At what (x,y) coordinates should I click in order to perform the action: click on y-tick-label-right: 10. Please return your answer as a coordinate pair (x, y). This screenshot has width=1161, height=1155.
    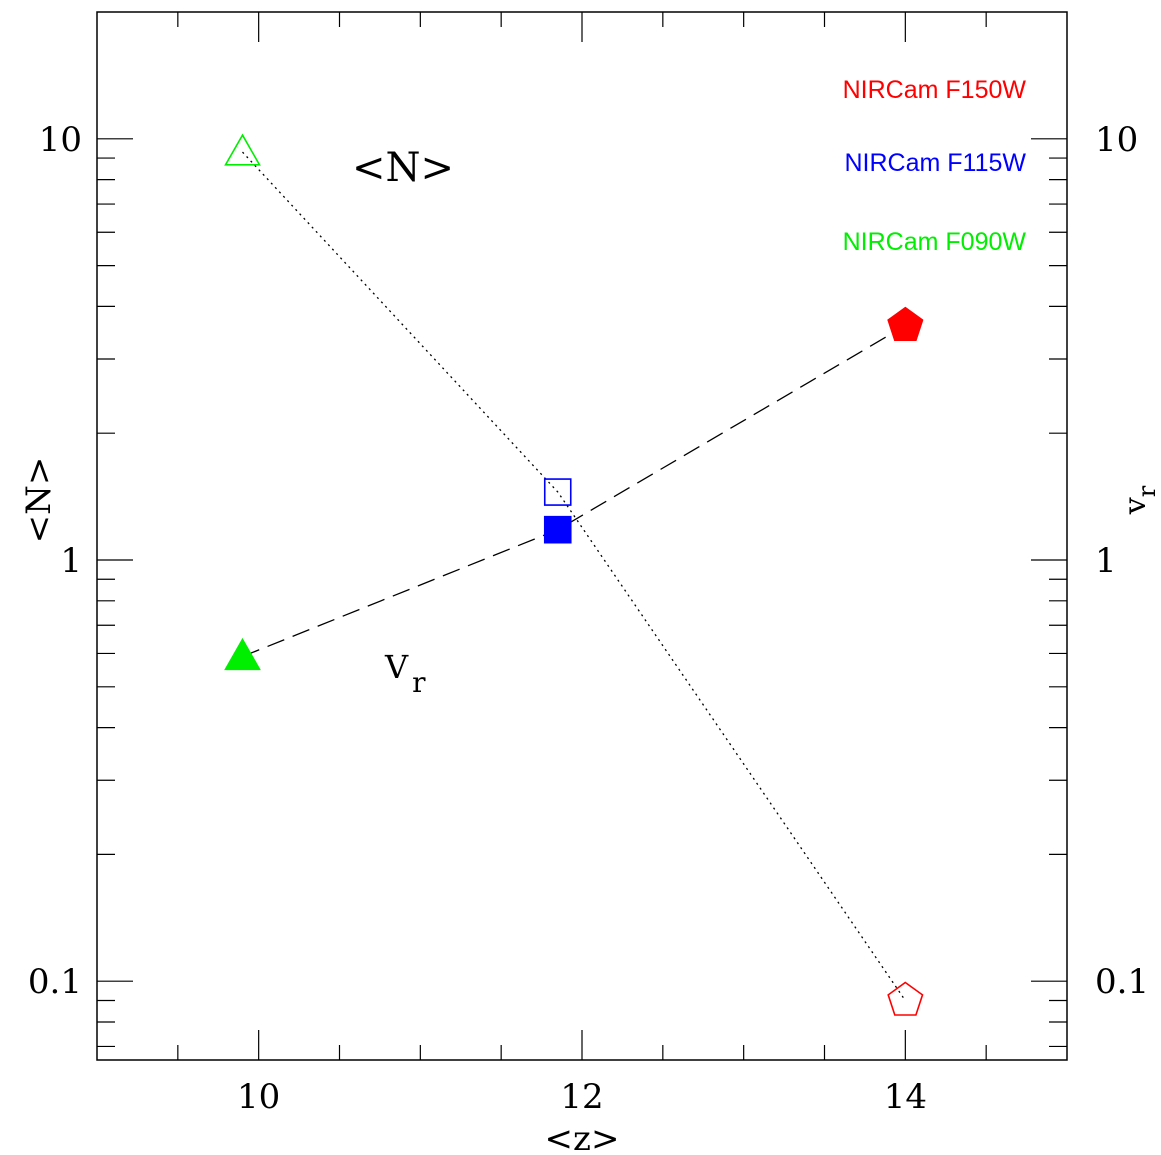
    Looking at the image, I should click on (1116, 140).